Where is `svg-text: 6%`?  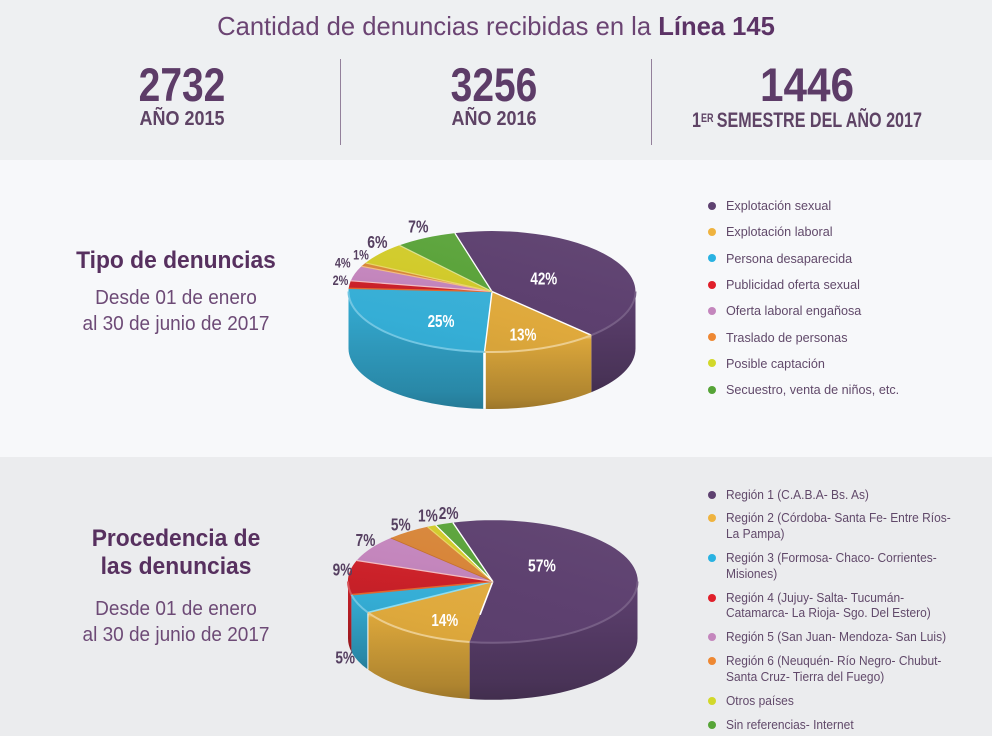
svg-text: 6% is located at coordinates (377, 242).